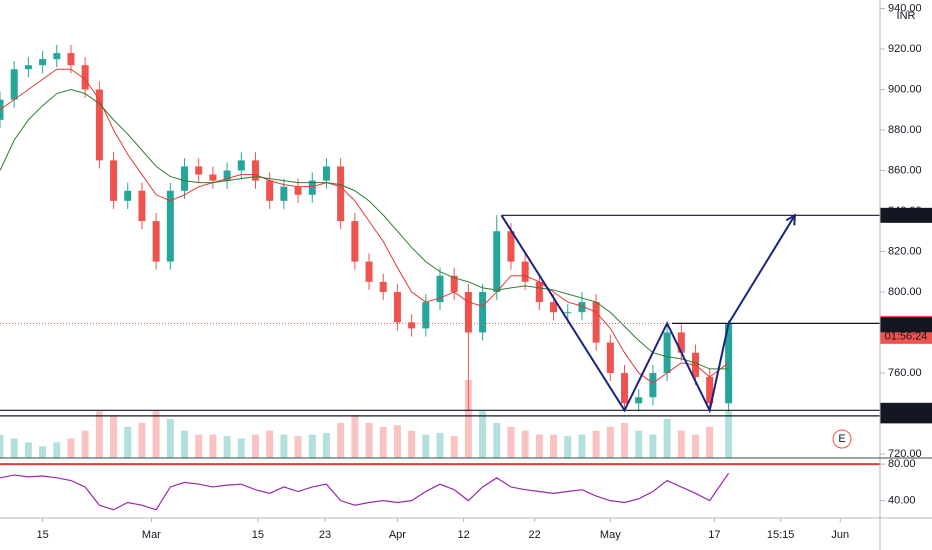 This screenshot has width=932, height=550. Describe the element at coordinates (840, 535) in the screenshot. I see `x-tick-label: Jun` at that location.